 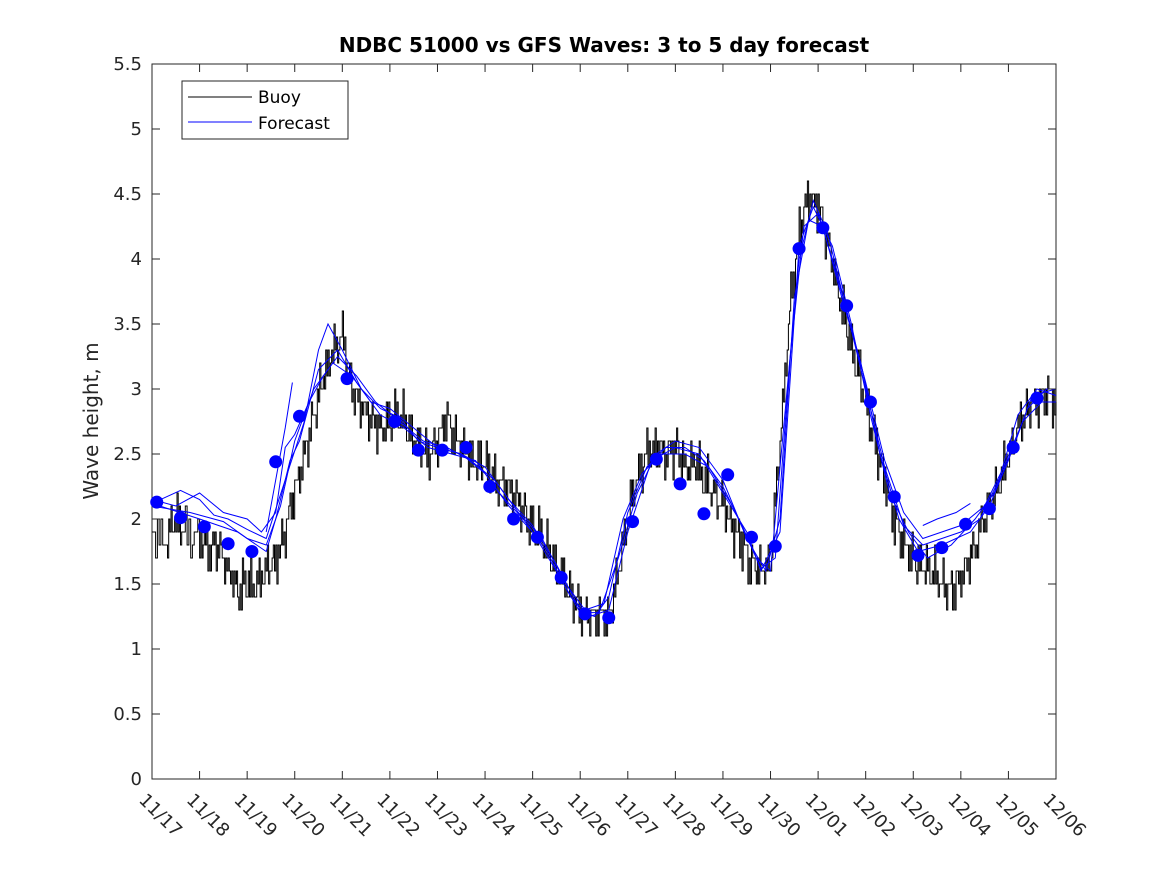 I want to click on y-tick-label: 1.5, so click(x=127, y=584).